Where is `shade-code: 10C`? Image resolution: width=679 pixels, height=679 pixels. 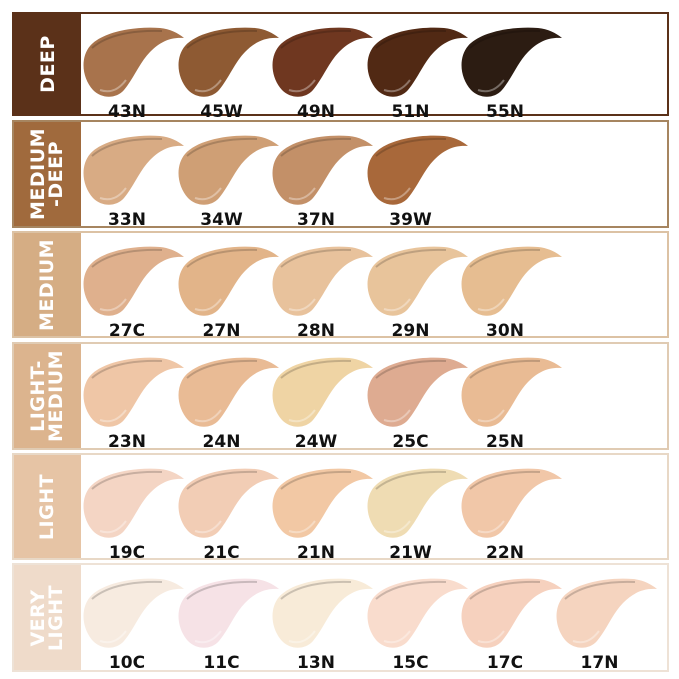 shade-code: 10C is located at coordinates (127, 663).